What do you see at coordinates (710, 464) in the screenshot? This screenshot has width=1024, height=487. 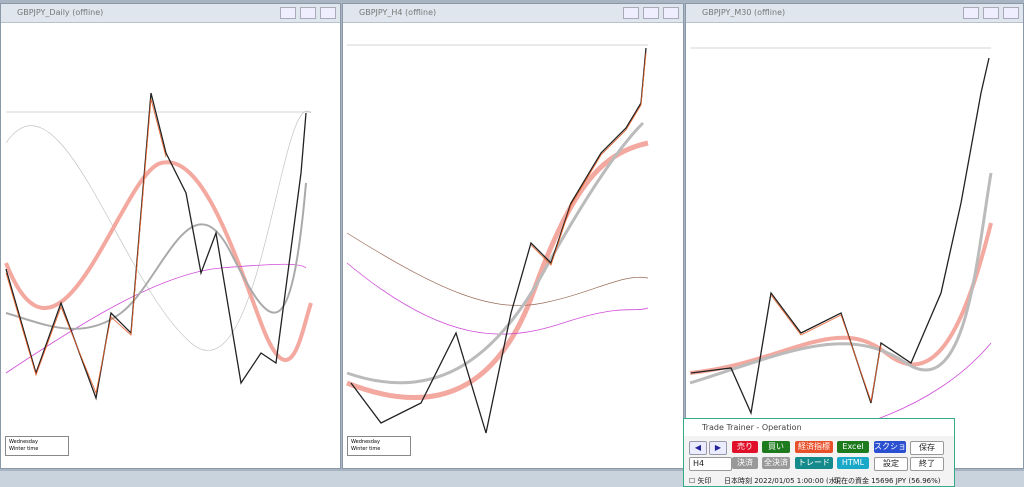 I see `timeframe-select: H4` at bounding box center [710, 464].